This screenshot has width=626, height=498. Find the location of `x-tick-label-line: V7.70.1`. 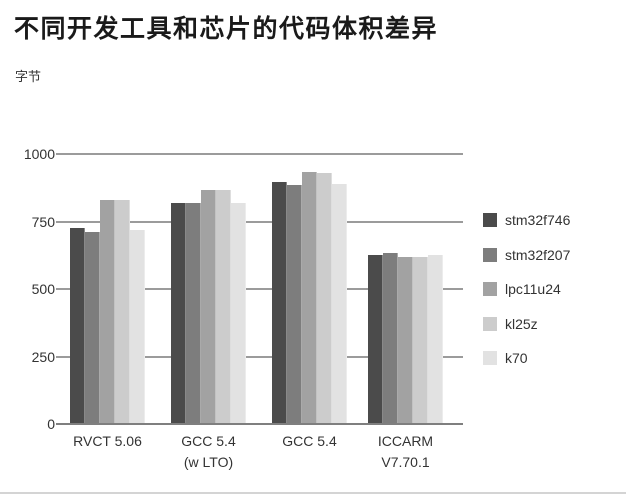

x-tick-label-line: V7.70.1 is located at coordinates (405, 462).